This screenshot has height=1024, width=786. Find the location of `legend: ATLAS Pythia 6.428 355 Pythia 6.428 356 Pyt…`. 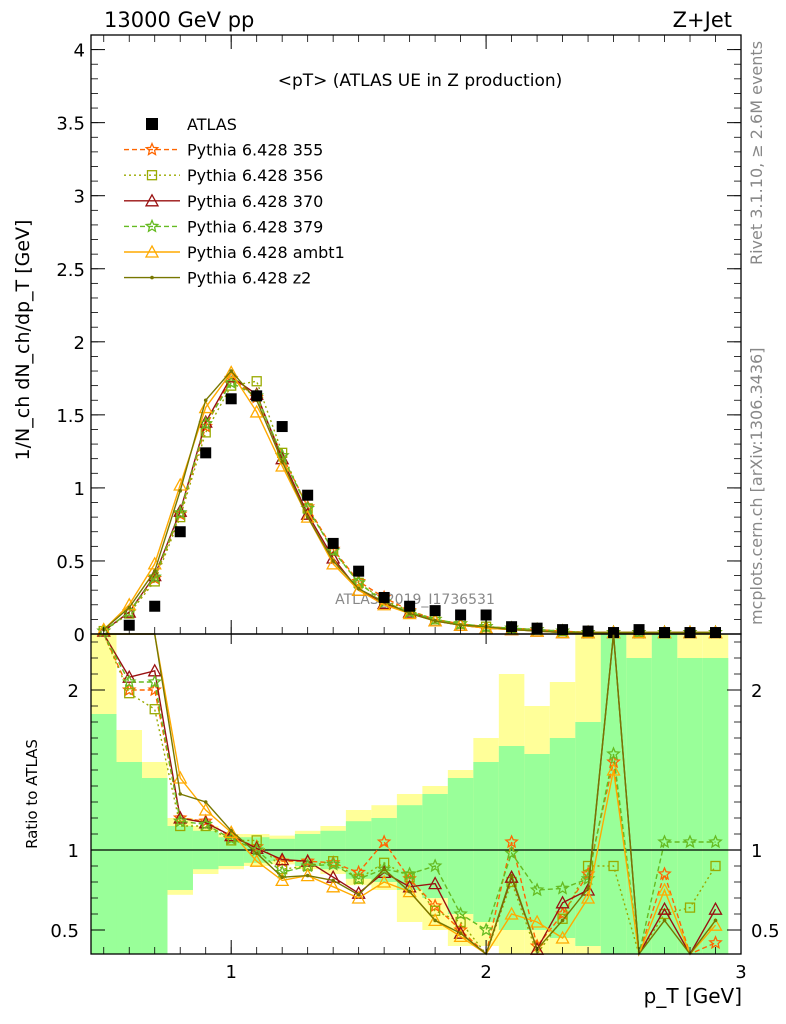

legend: ATLAS Pythia 6.428 355 Pythia 6.428 356 Pyt… is located at coordinates (234, 201).